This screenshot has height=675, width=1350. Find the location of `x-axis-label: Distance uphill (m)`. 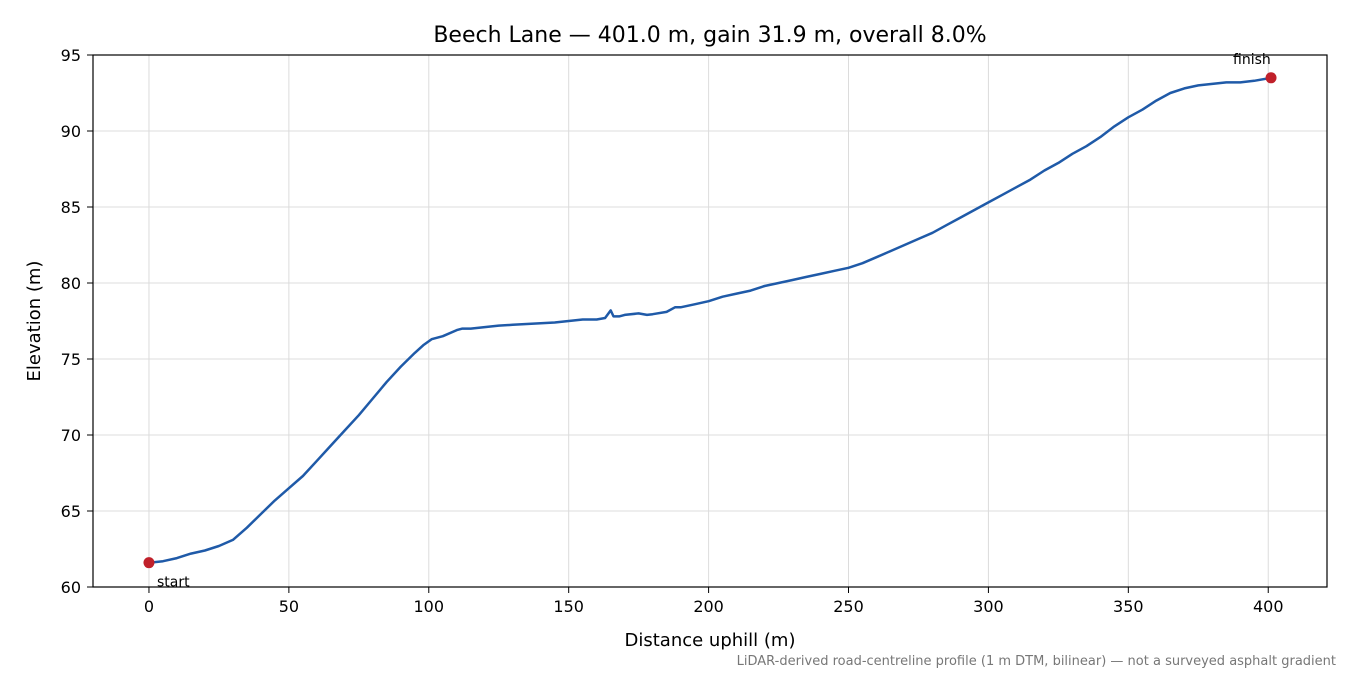

x-axis-label: Distance uphill (m) is located at coordinates (710, 640).